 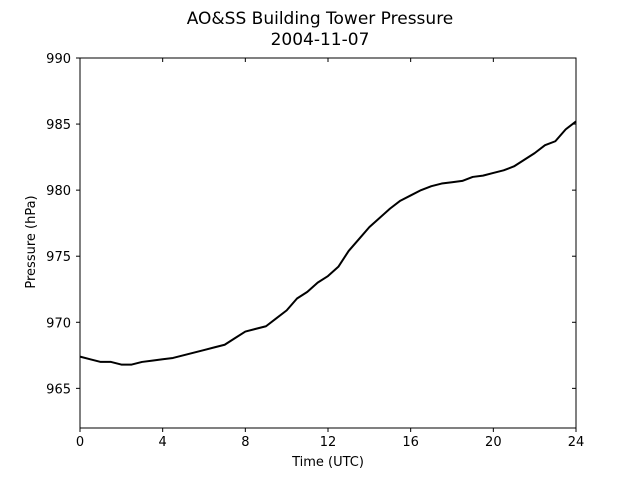 I want to click on x-tick-label: 4, so click(x=163, y=442).